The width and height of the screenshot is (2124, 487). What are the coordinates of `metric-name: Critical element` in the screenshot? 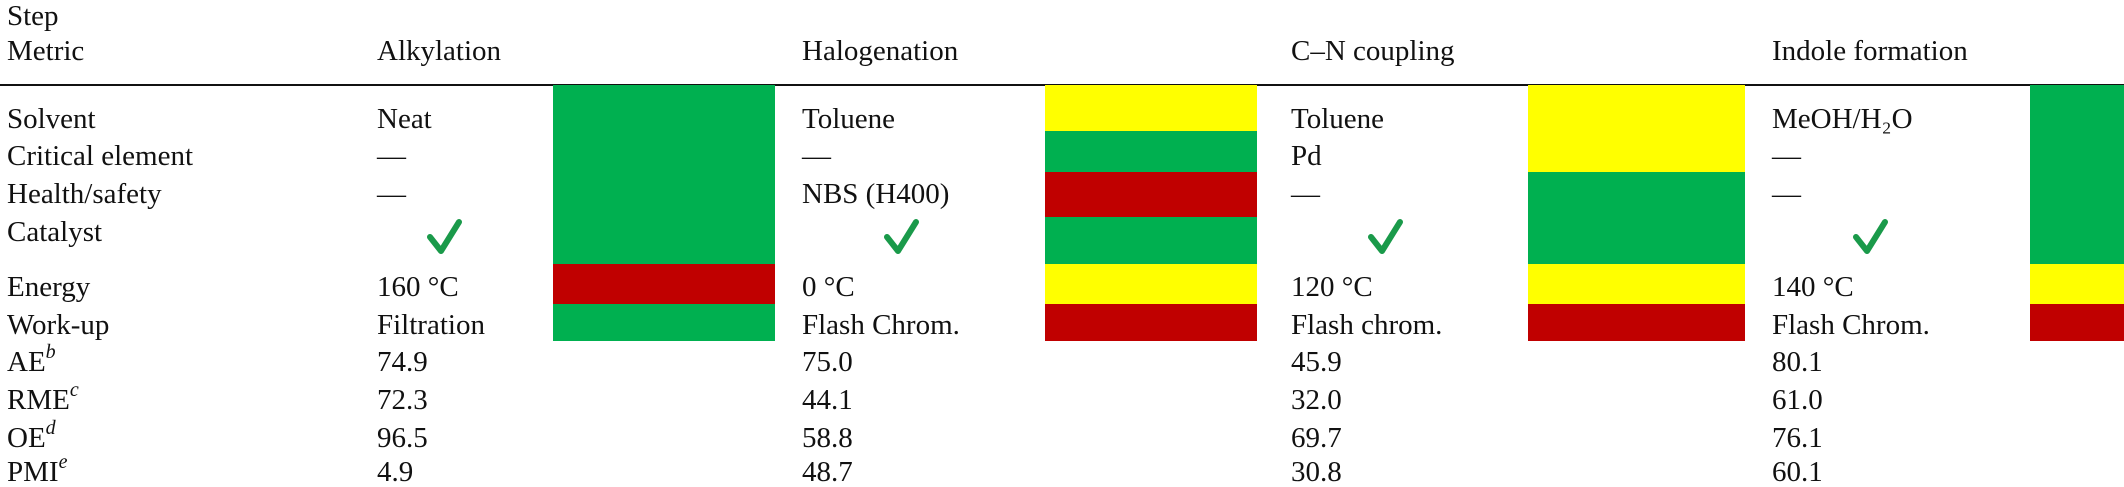 It's located at (100, 156).